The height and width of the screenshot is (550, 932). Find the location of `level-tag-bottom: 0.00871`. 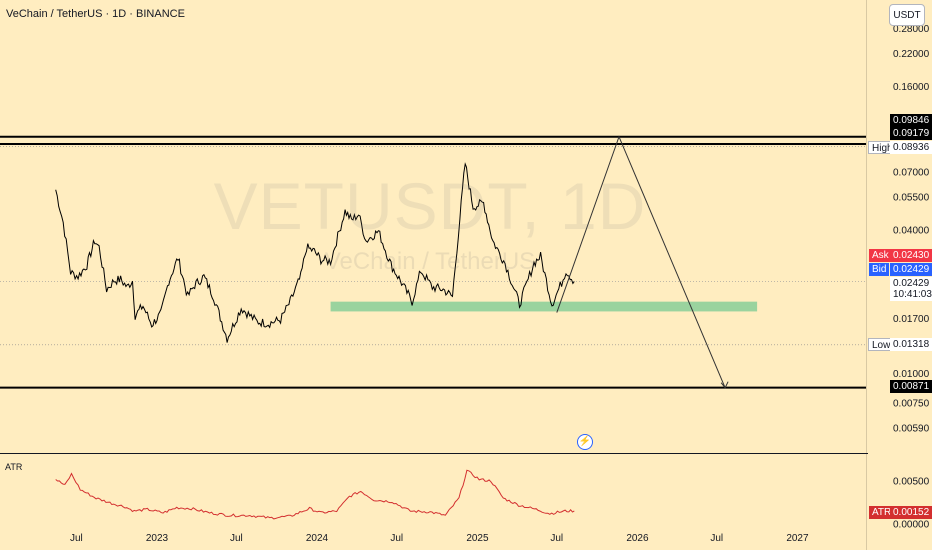

level-tag-bottom: 0.00871 is located at coordinates (911, 386).